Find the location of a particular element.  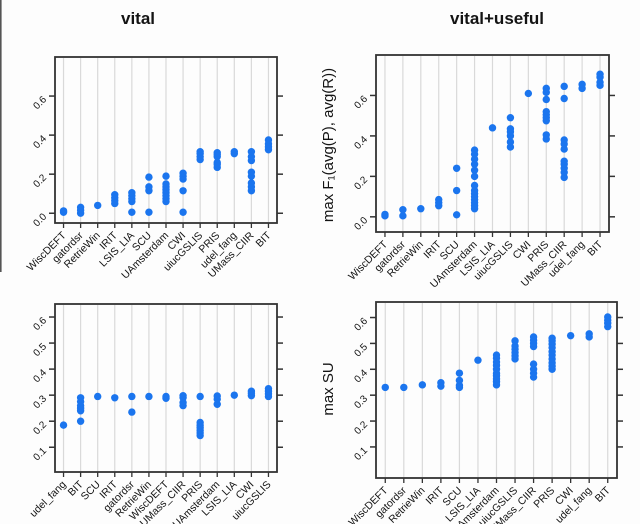

column-title-vital: vital is located at coordinates (138, 18).